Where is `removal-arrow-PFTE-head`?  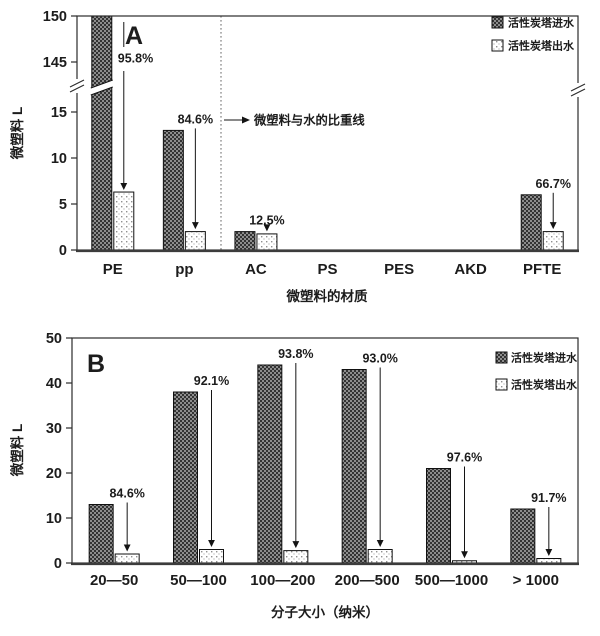 removal-arrow-PFTE-head is located at coordinates (553, 226).